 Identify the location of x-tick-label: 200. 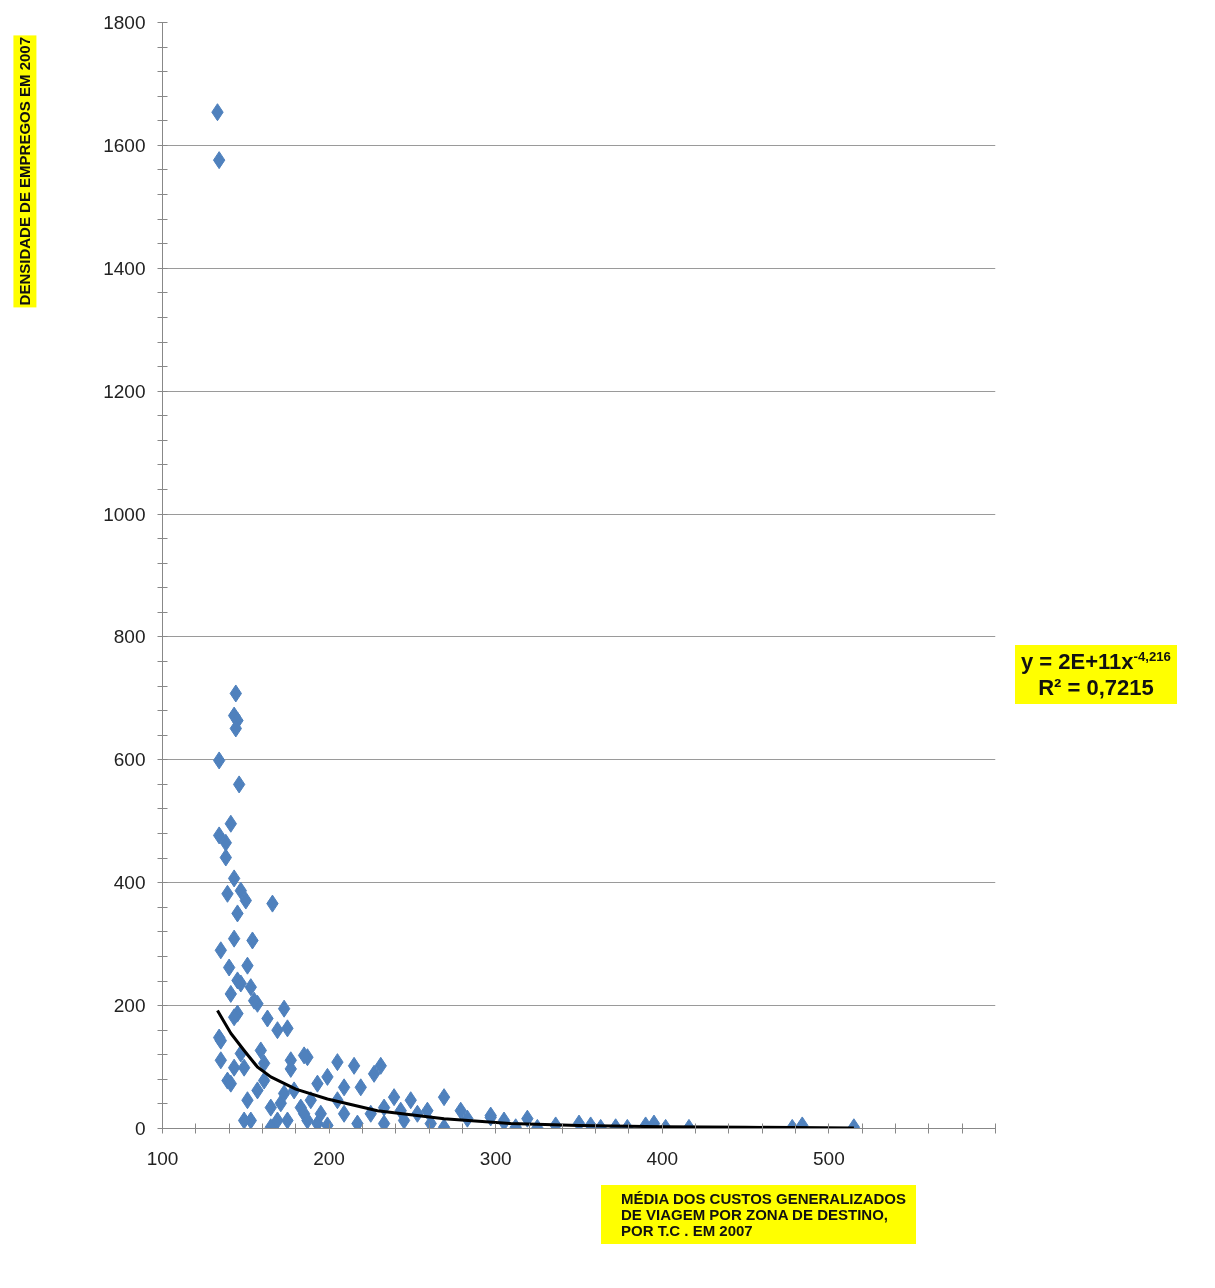
(329, 1158).